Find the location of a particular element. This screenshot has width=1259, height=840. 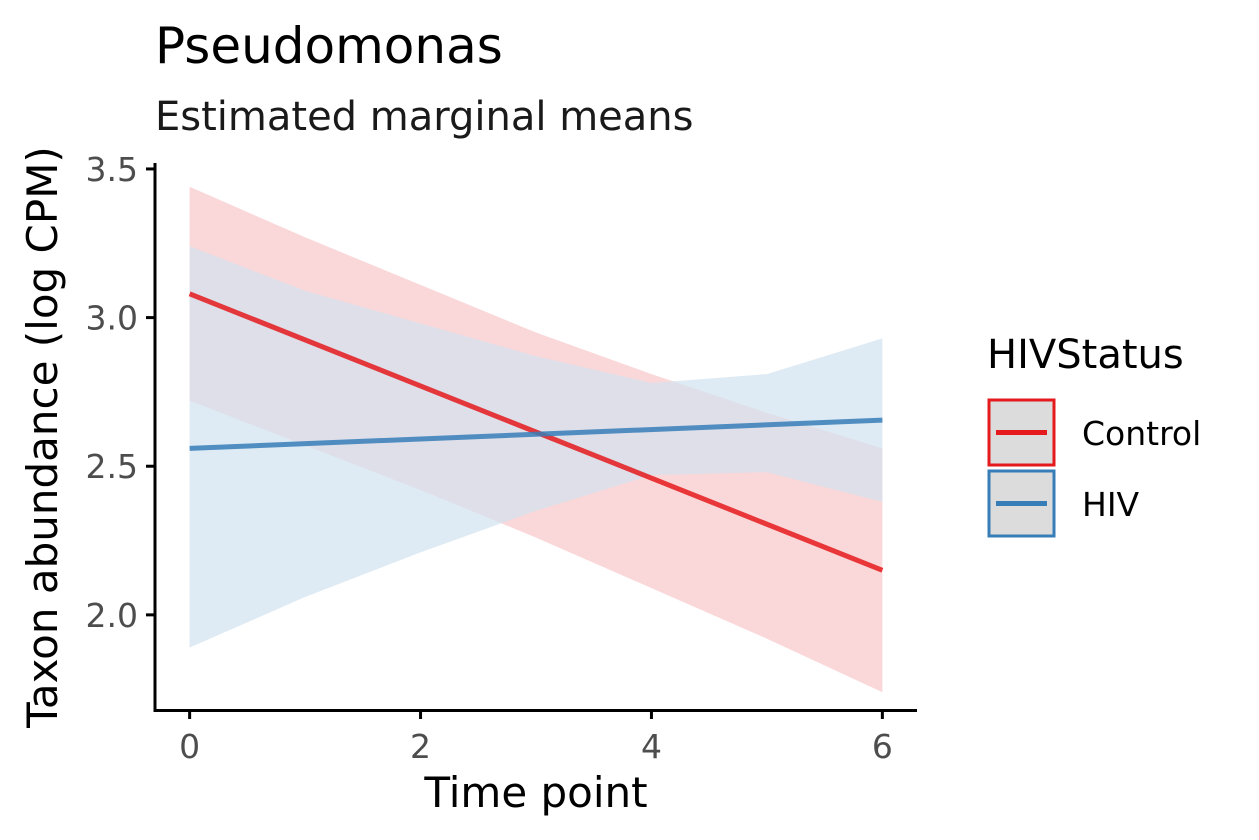

legend-items: Control HIV is located at coordinates (1094, 468).